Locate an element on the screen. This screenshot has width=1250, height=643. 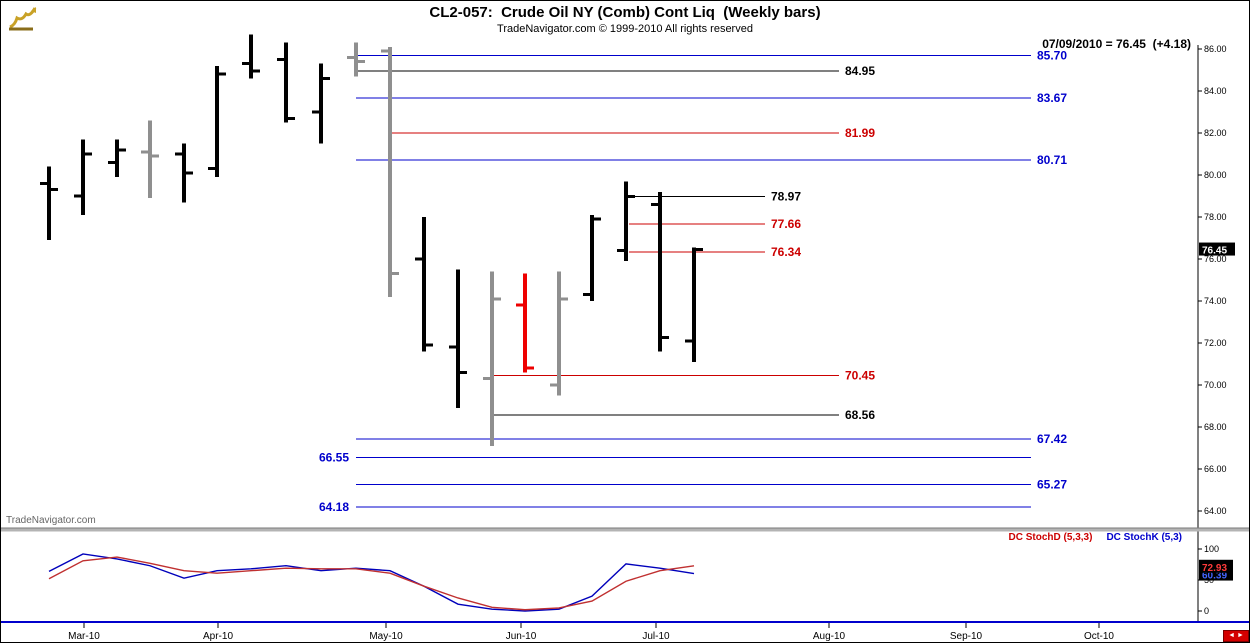
stochd-value-text: 72.93 is located at coordinates (1214, 568).